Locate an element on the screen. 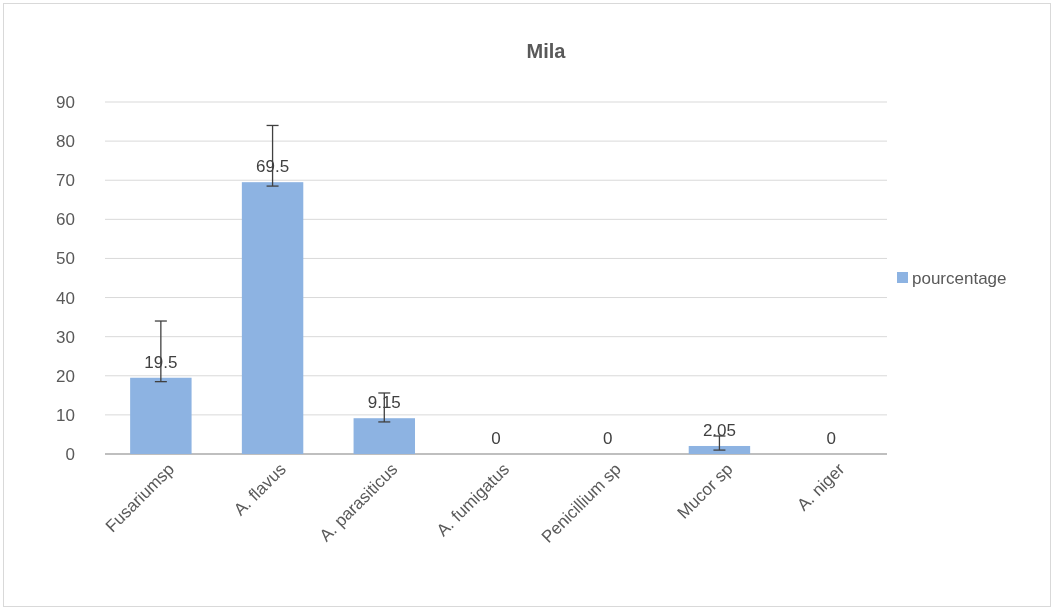 The height and width of the screenshot is (610, 1054). y-tick-label: 40 is located at coordinates (65, 298).